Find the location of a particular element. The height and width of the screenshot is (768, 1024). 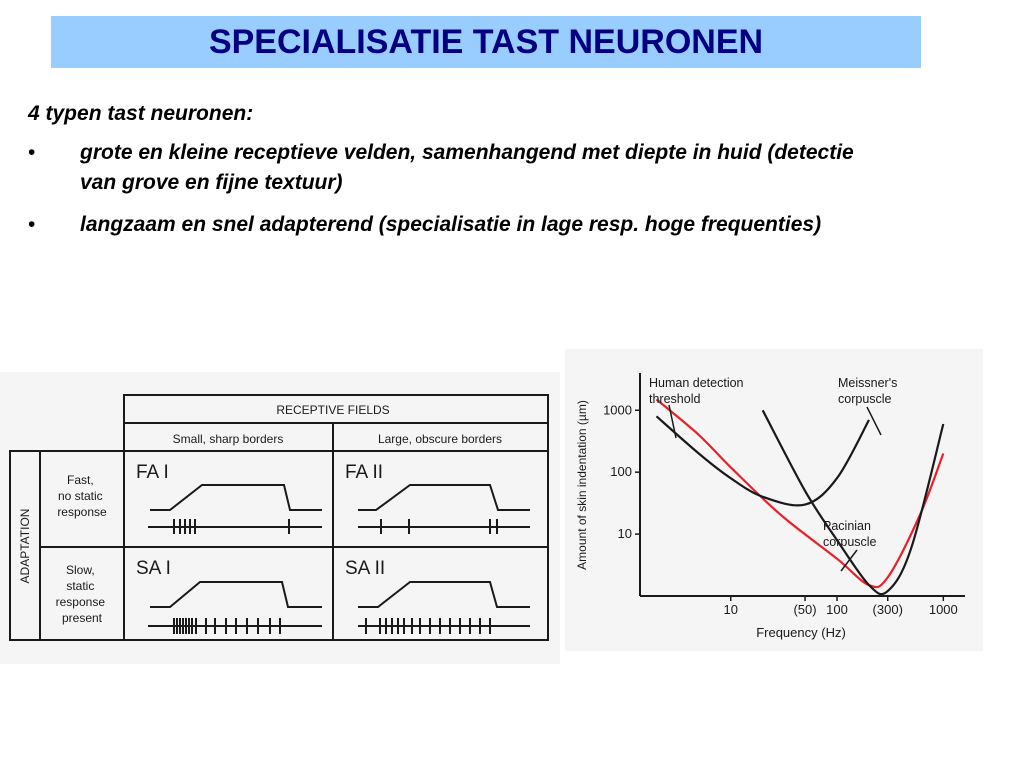

y-tick-label: 100 is located at coordinates (621, 471).